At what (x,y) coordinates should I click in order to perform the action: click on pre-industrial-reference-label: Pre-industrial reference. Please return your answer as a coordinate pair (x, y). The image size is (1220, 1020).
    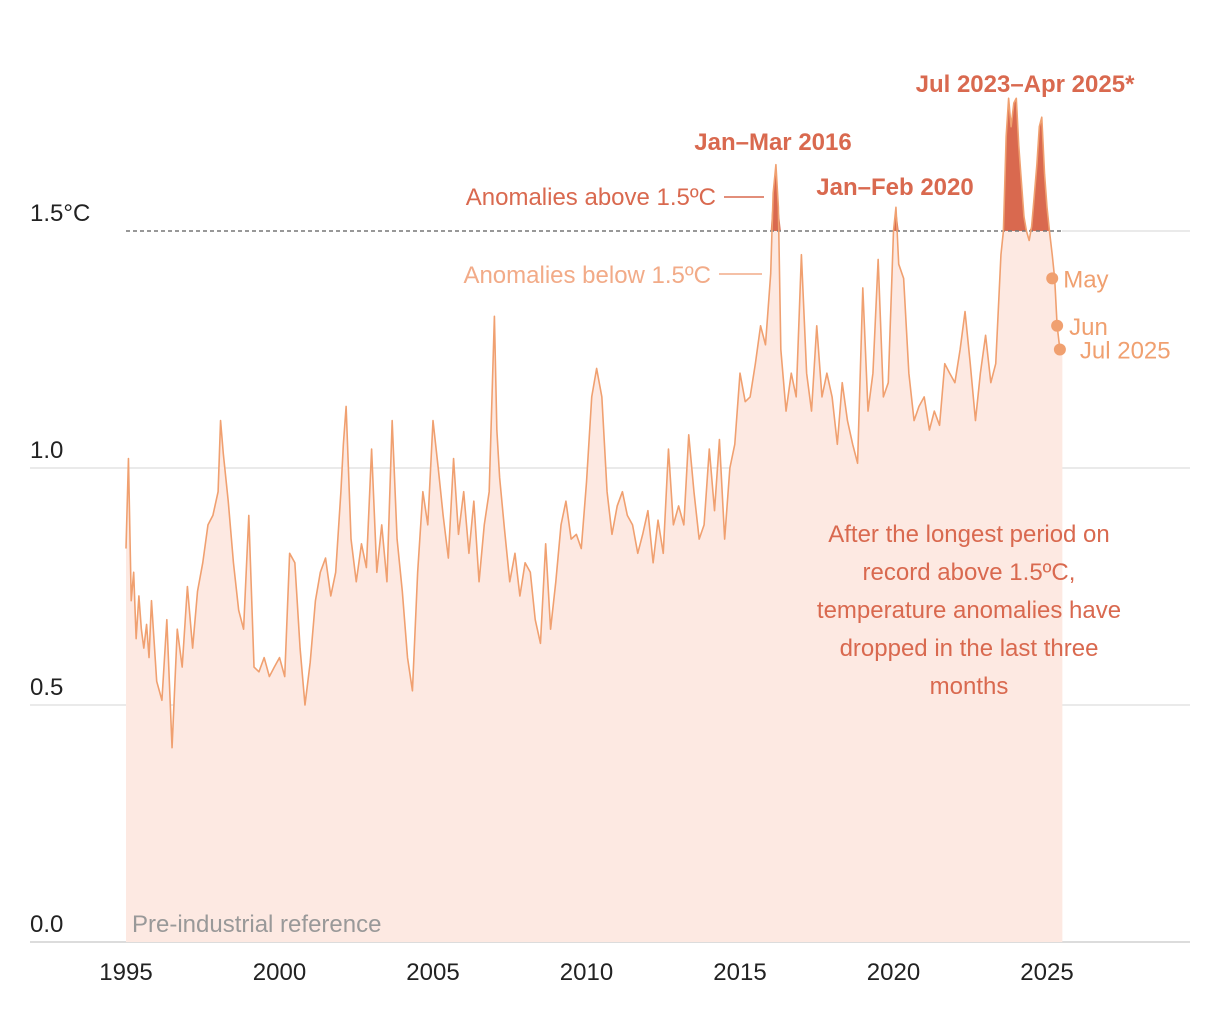
    Looking at the image, I should click on (256, 924).